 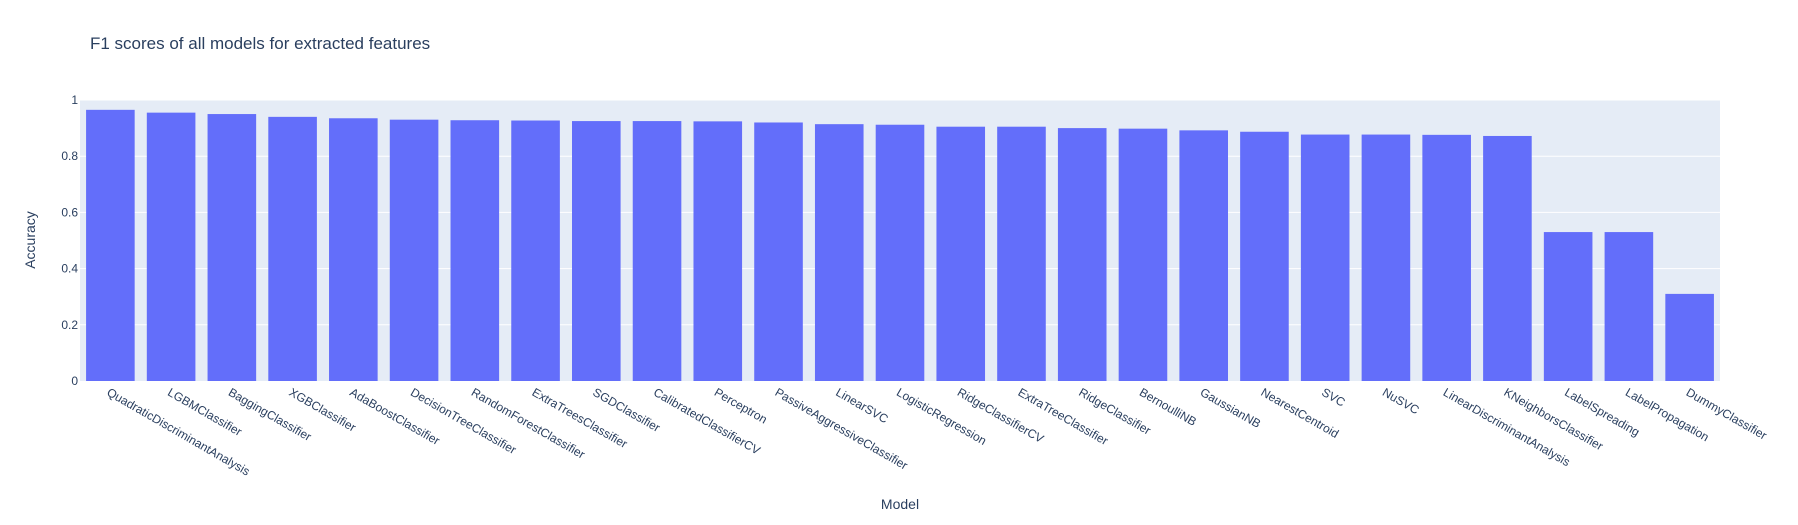 I want to click on y-tick-label: 0.2, so click(x=69, y=325).